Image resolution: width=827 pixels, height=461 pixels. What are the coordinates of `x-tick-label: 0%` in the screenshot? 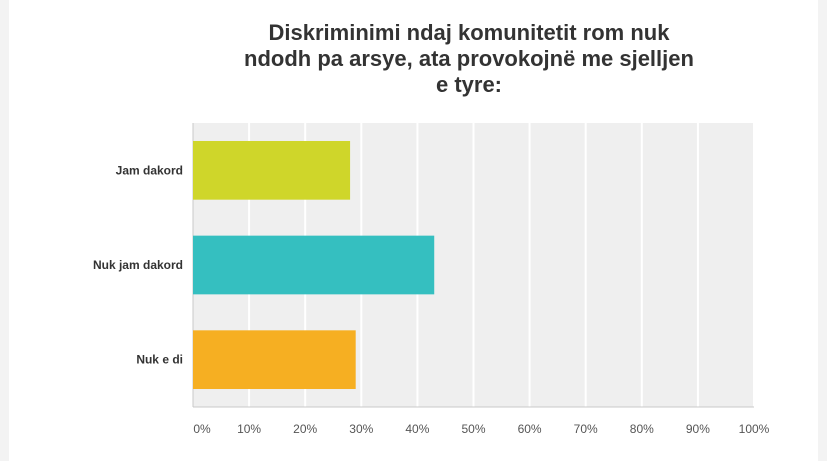 It's located at (202, 429).